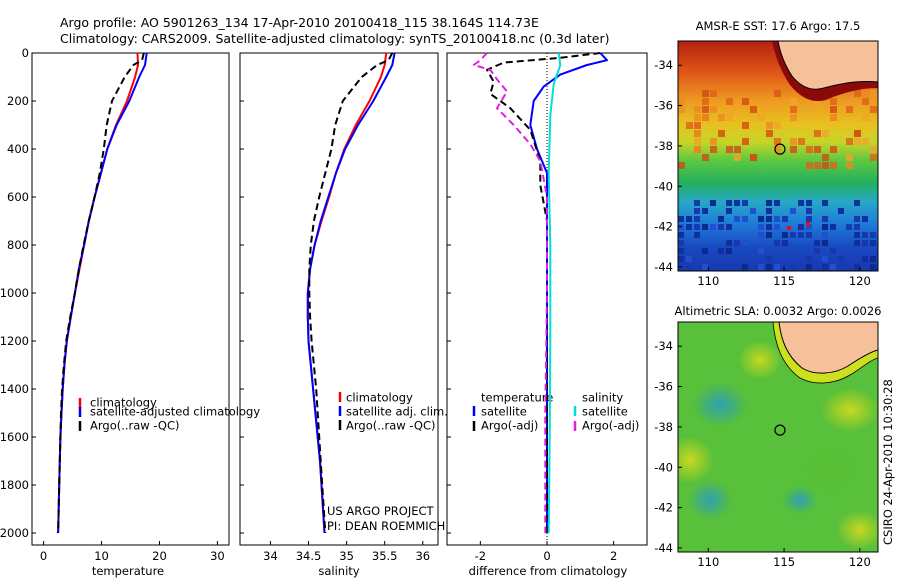  What do you see at coordinates (860, 281) in the screenshot?
I see `x-tick-label: 120` at bounding box center [860, 281].